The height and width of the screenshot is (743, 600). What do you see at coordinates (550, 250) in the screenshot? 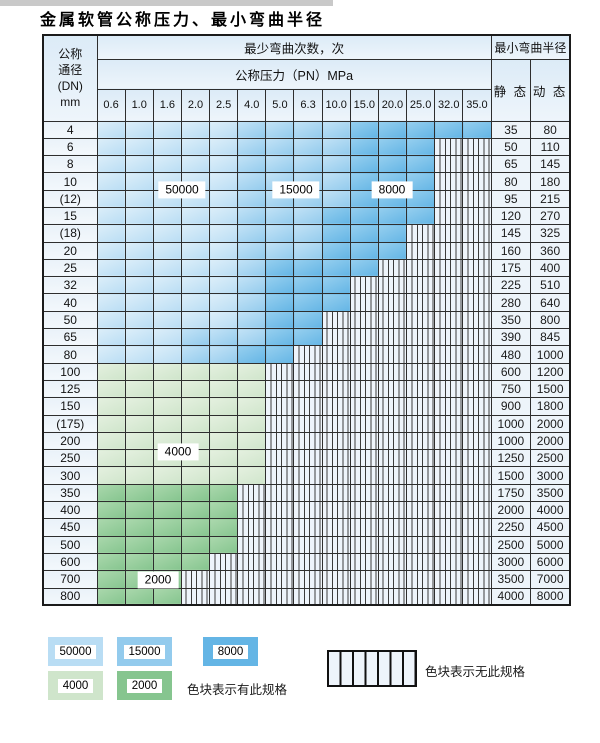
I see `dynamic-radius-value: 360` at bounding box center [550, 250].